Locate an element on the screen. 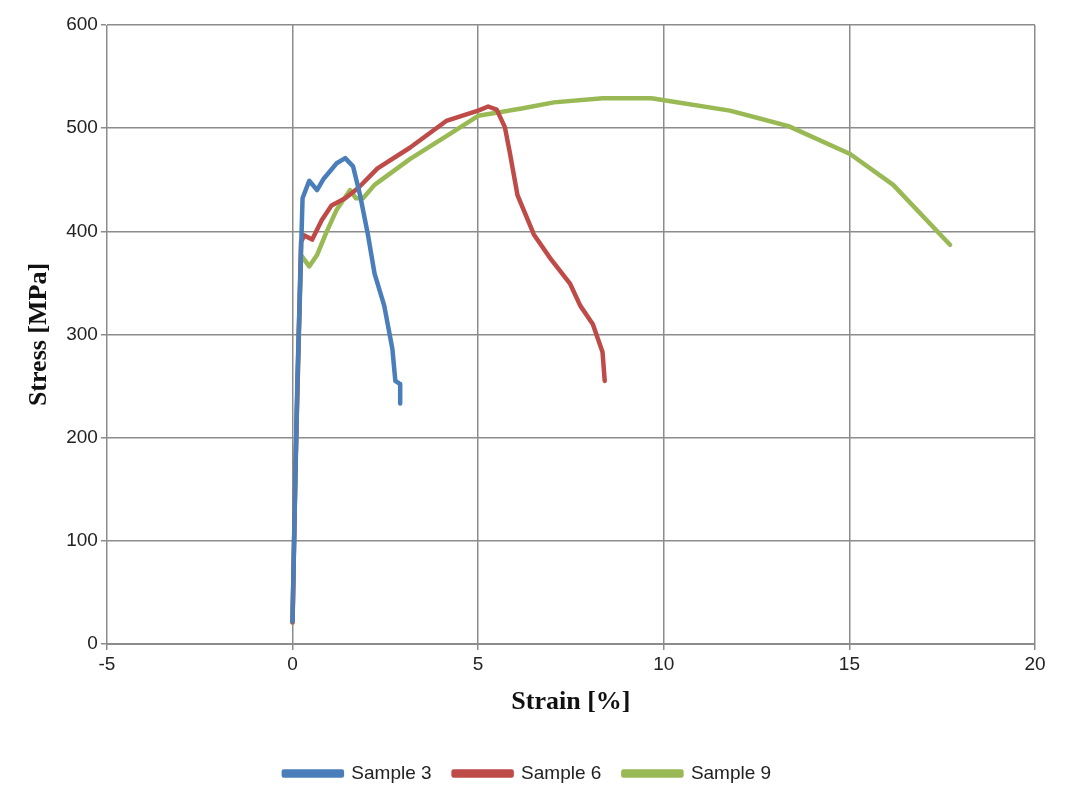  x-tick-label: 20 is located at coordinates (1035, 663).